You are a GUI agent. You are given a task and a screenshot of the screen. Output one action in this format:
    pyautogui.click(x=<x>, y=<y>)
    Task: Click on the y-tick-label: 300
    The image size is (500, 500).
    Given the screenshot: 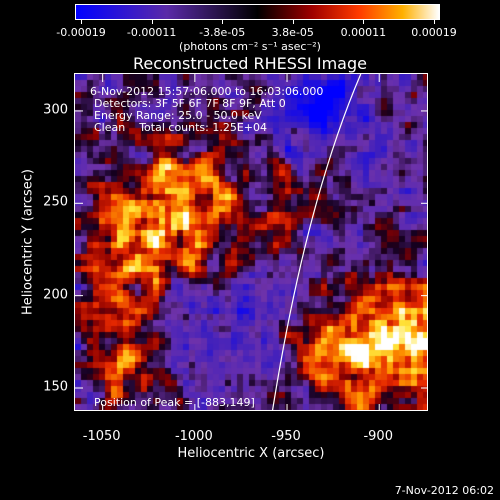 What is the action you would take?
    pyautogui.click(x=55, y=110)
    